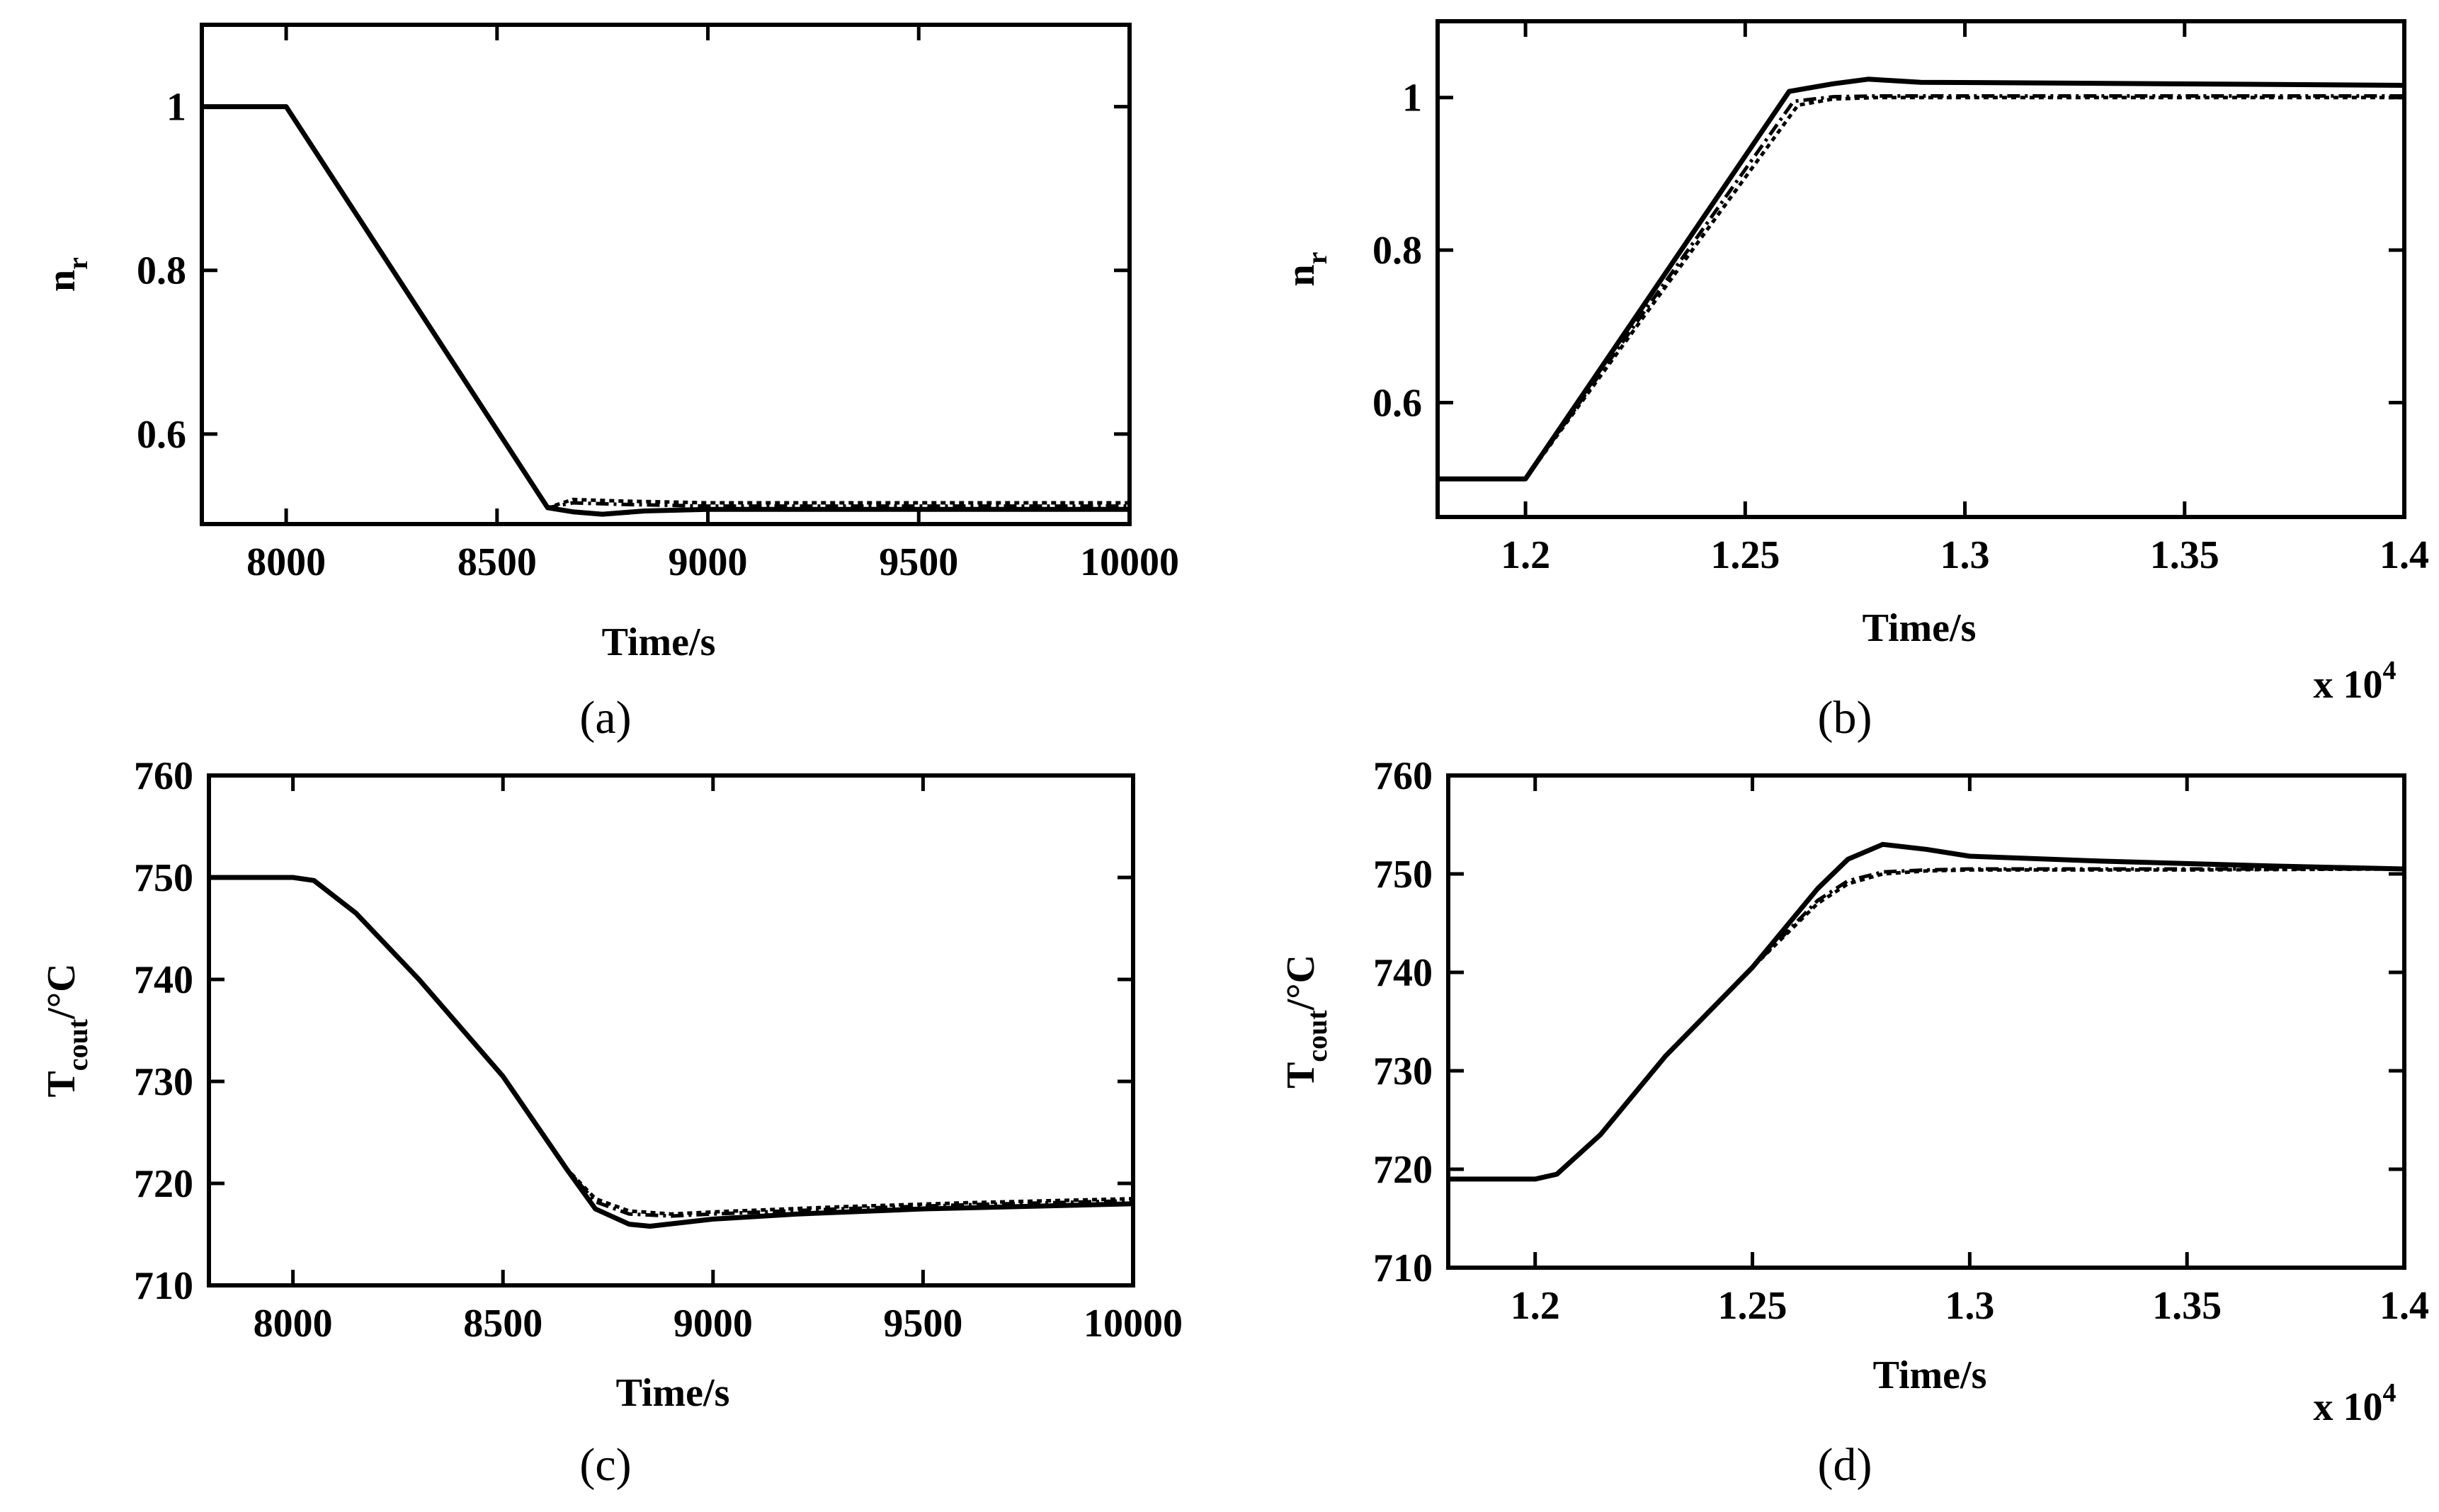  Describe the element at coordinates (605, 1465) in the screenshot. I see `panel-caption: (c)` at that location.